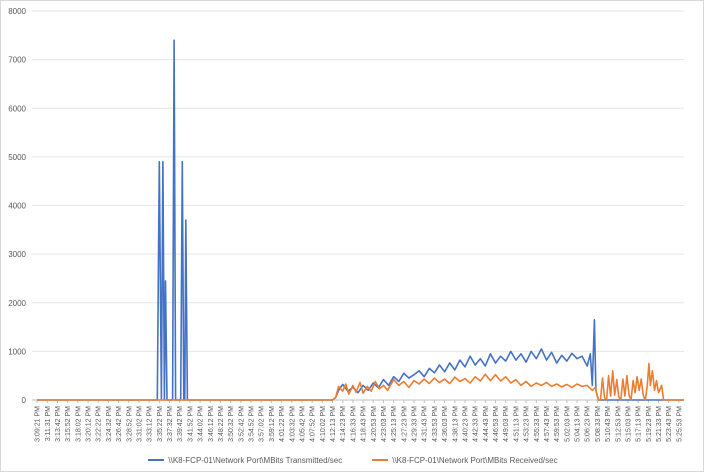 This screenshot has width=704, height=472. What do you see at coordinates (588, 424) in the screenshot?
I see `x-tick-label: 5:06:23 PM` at bounding box center [588, 424].